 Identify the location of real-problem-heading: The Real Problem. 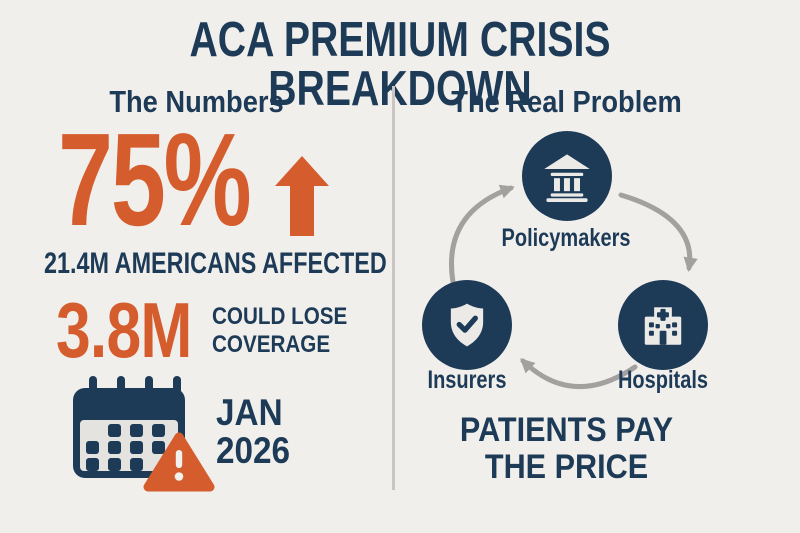
(566, 101).